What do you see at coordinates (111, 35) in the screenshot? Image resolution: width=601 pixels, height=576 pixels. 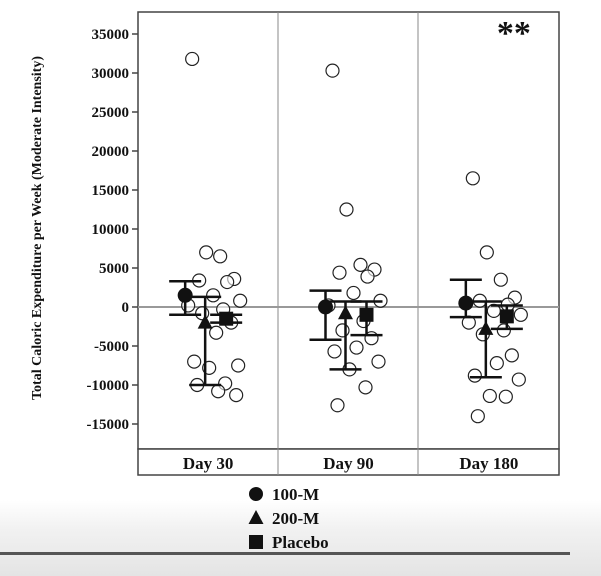 I see `y-tick-label: 35000` at bounding box center [111, 35].